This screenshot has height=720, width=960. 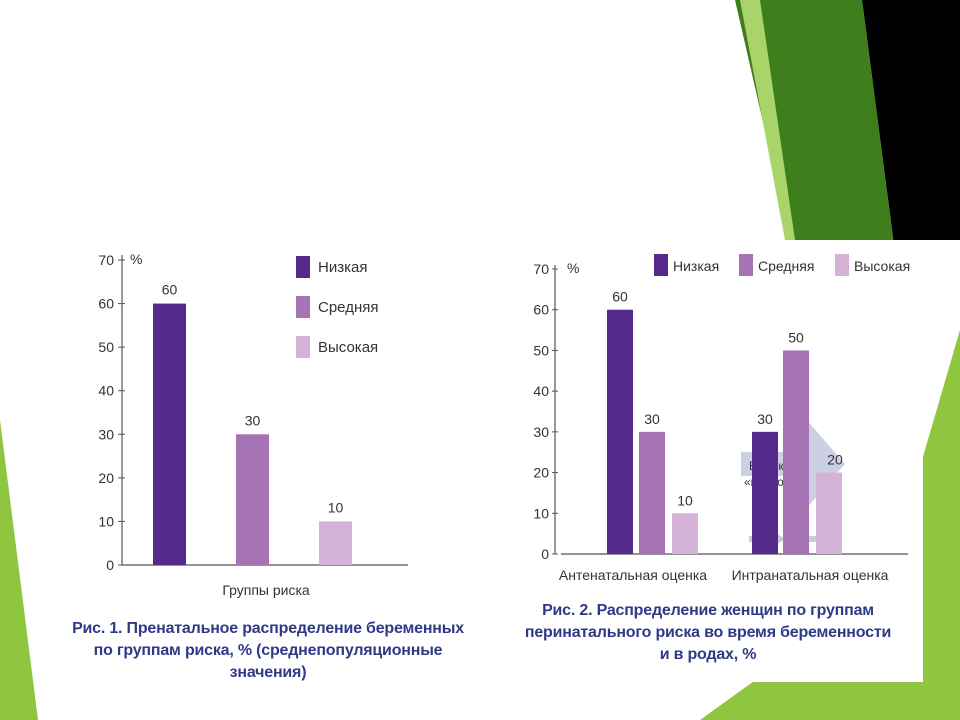 What do you see at coordinates (633, 575) in the screenshot?
I see `x-category-label: Антенатальная оценка` at bounding box center [633, 575].